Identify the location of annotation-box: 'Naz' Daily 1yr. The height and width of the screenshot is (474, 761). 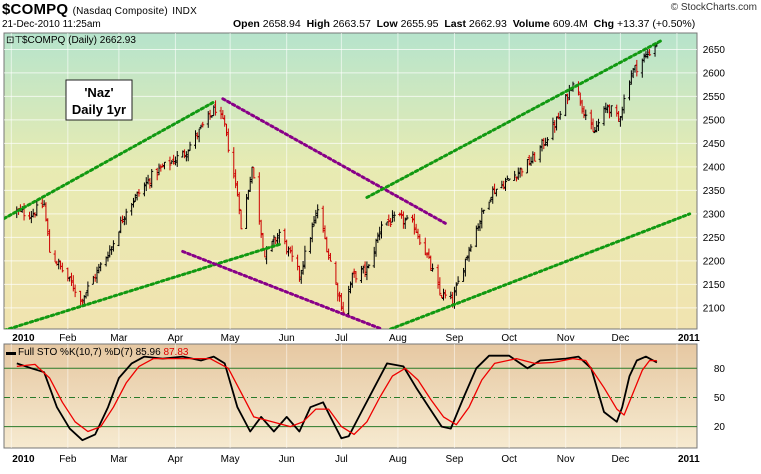
(99, 100).